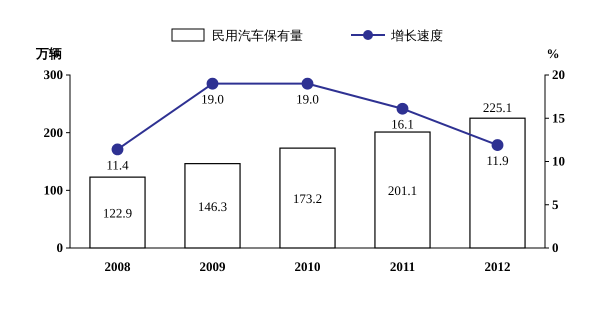 This screenshot has width=605, height=326. Describe the element at coordinates (555, 248) in the screenshot. I see `y2-tick-label: 0` at that location.